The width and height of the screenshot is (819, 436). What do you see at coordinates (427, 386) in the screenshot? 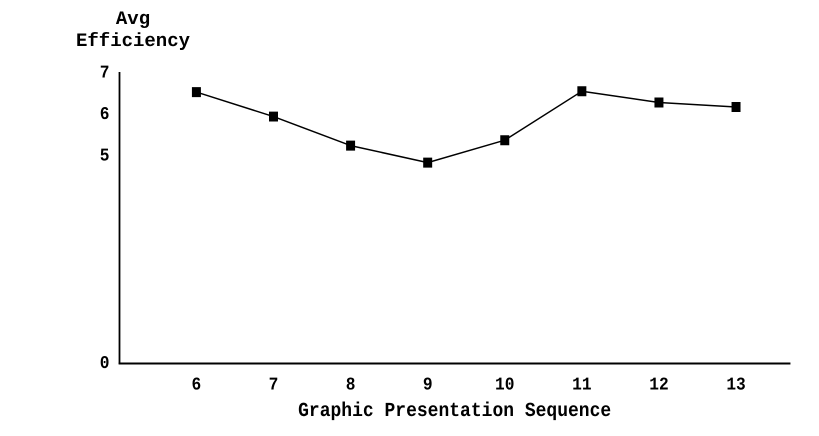
I see `x-tick-label: 9` at bounding box center [427, 386].